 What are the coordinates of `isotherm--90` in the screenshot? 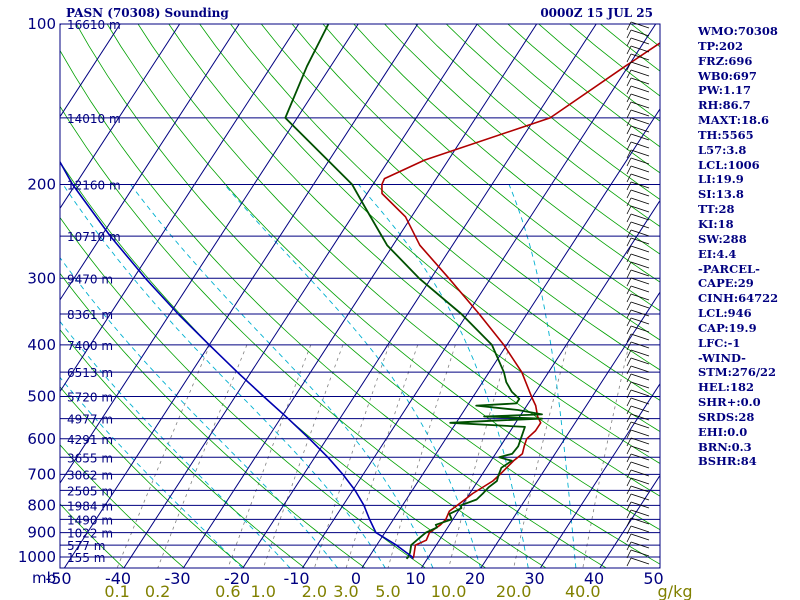 It's located at (120, 117).